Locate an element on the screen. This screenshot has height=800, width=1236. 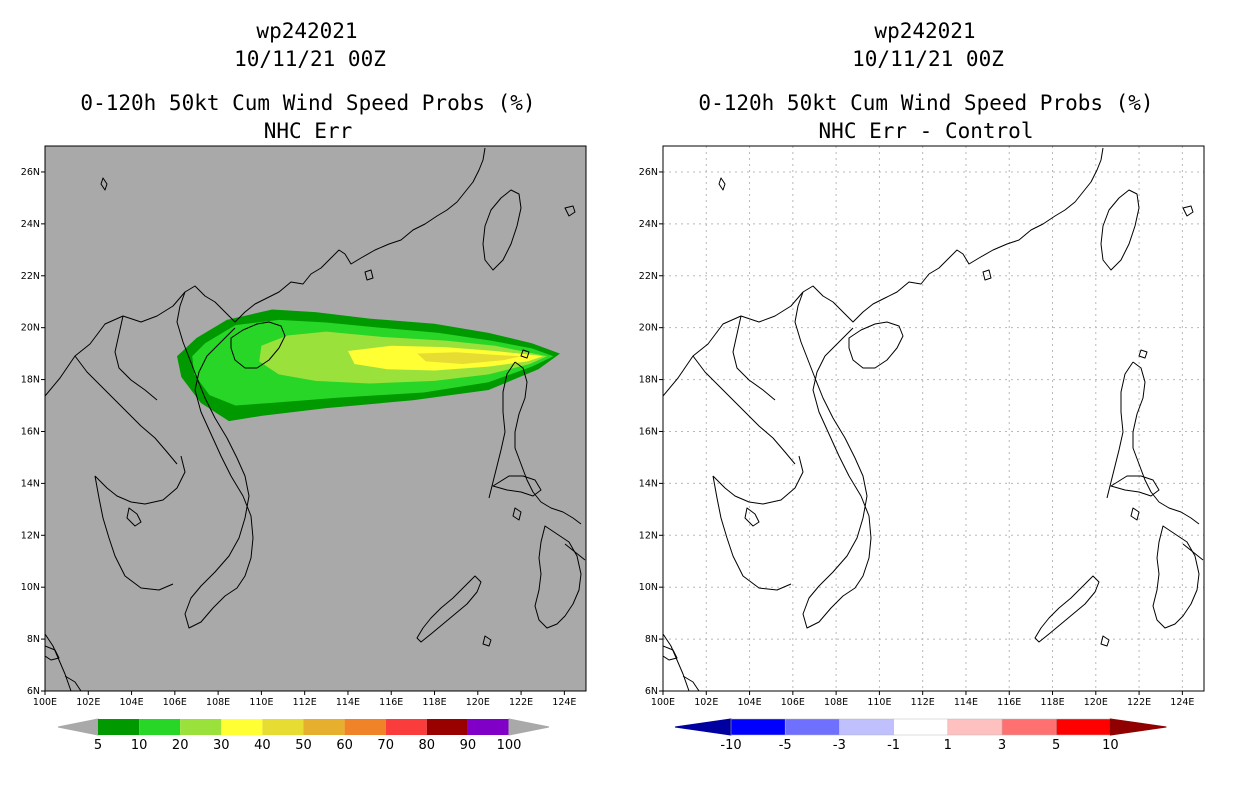
colorbar-label: 90 is located at coordinates (468, 745).